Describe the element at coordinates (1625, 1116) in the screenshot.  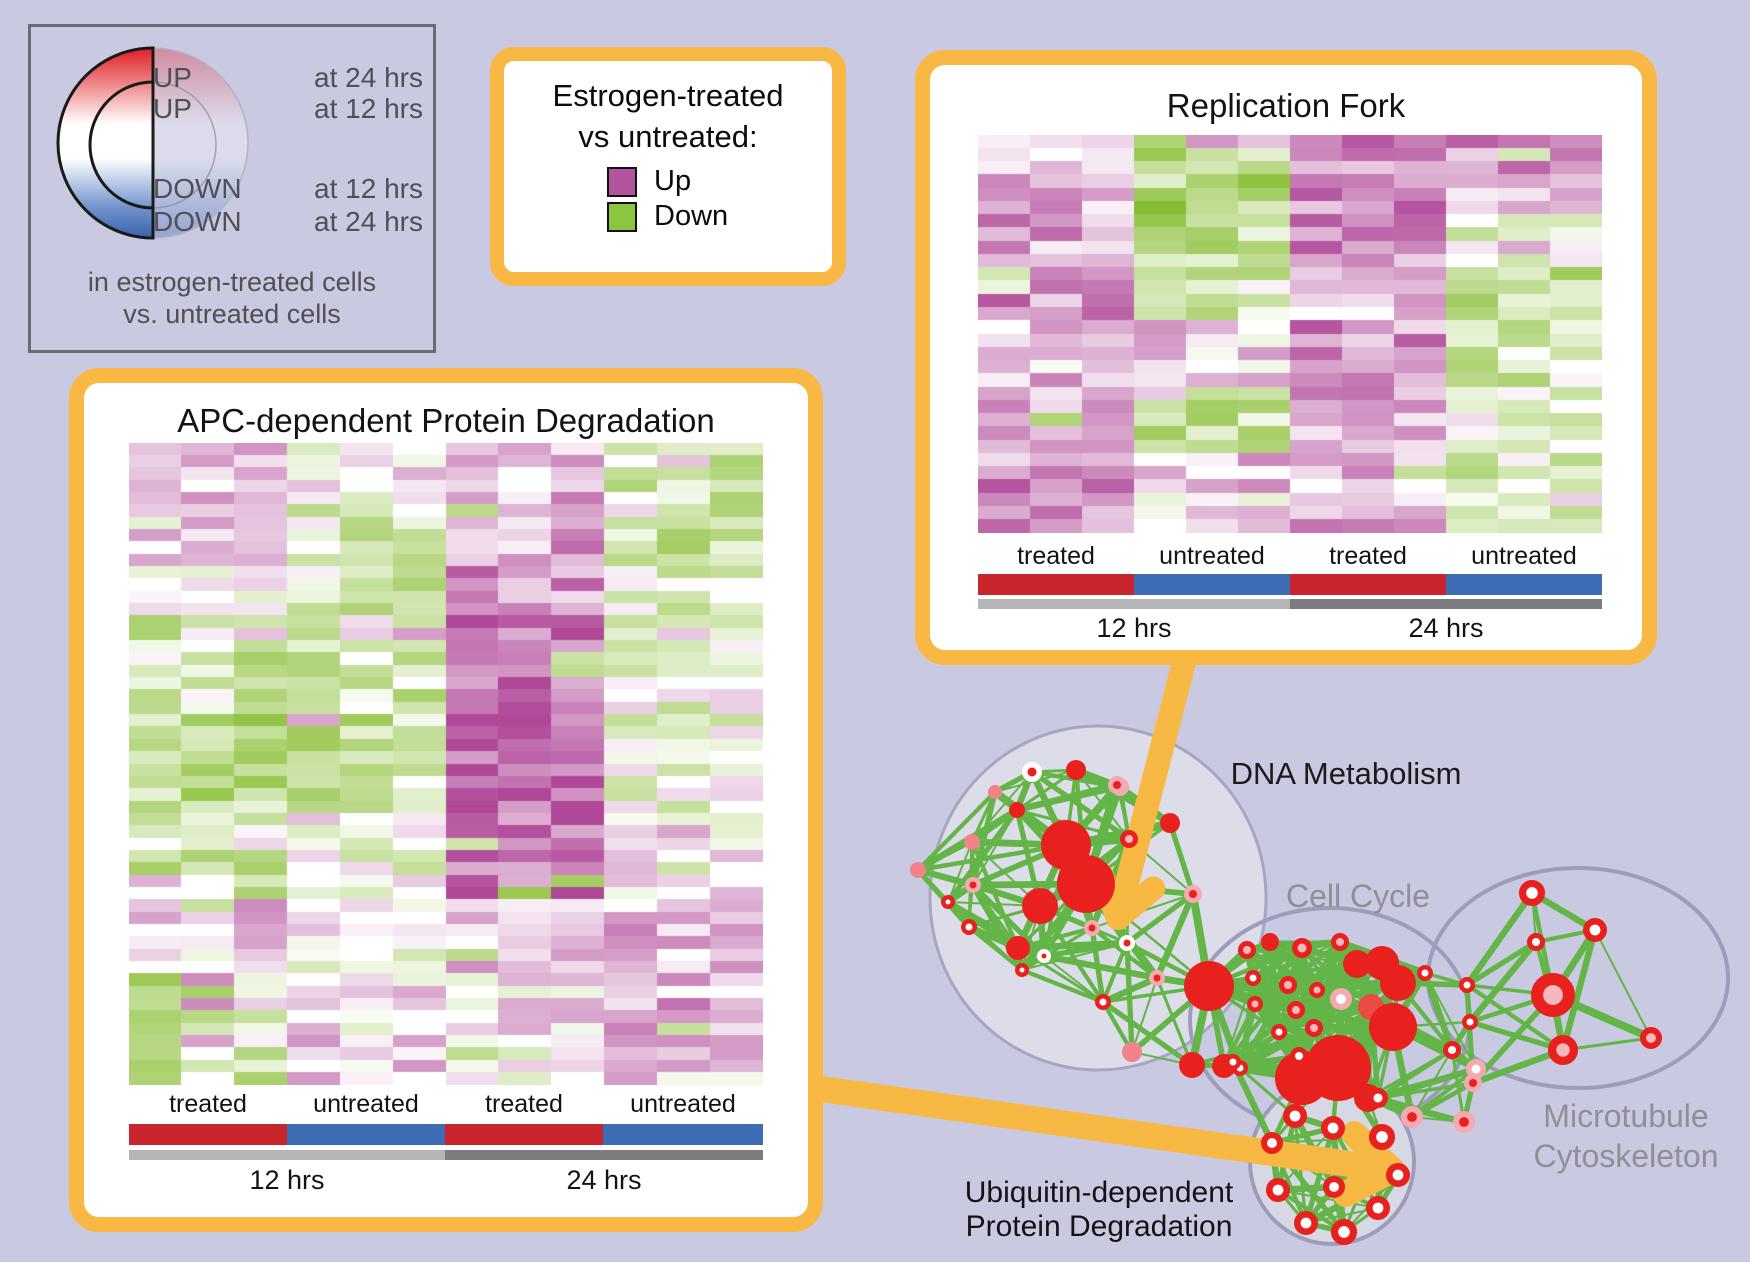
I see `cluster-label-mt: Microtubule` at that location.